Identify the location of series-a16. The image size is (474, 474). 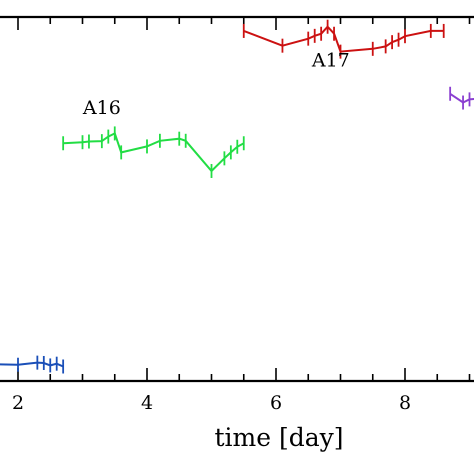
(153, 152).